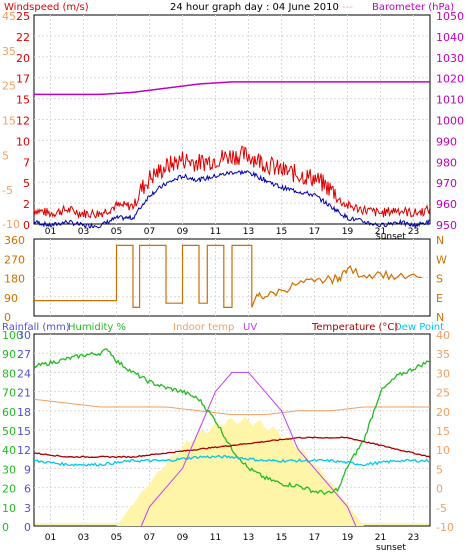 The width and height of the screenshot is (468, 557). I want to click on windspeed-tick-label: 20, so click(23, 58).